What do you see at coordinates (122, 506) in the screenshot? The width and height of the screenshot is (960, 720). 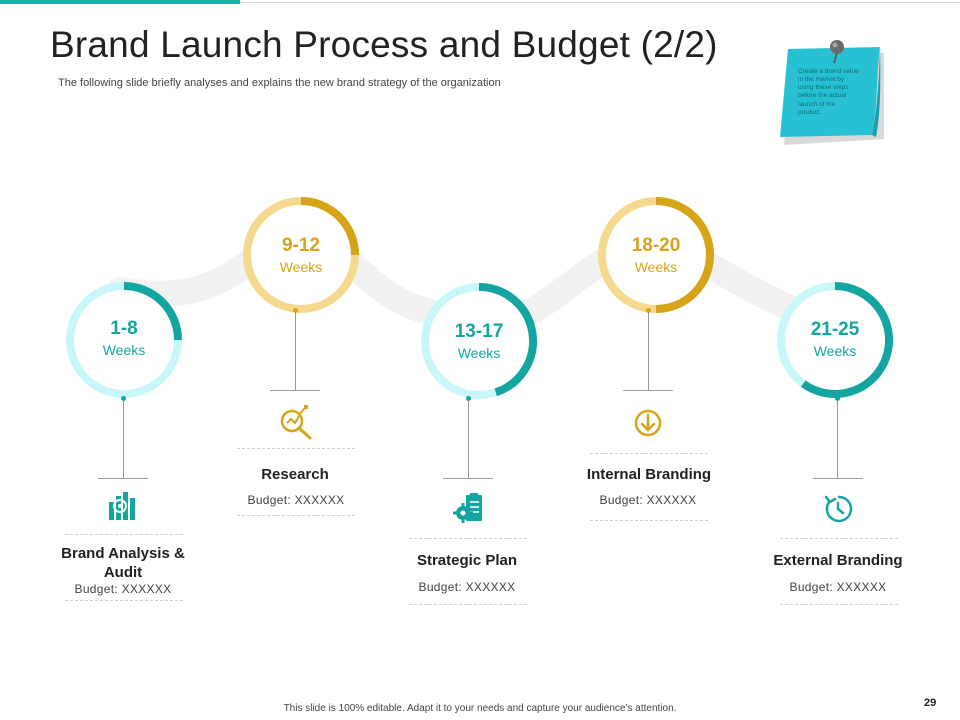 I see `bar-chart-icon` at bounding box center [122, 506].